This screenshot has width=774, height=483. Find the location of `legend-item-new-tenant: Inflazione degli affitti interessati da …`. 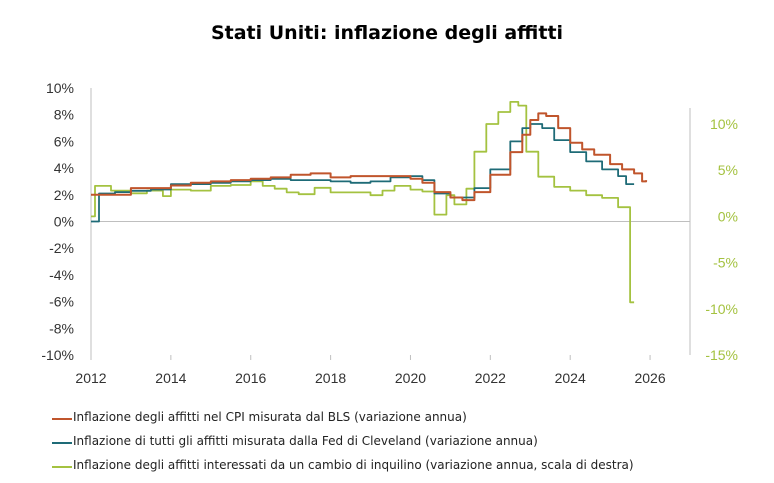

legend-item-new-tenant: Inflazione degli affitti interessati da … is located at coordinates (402, 467).